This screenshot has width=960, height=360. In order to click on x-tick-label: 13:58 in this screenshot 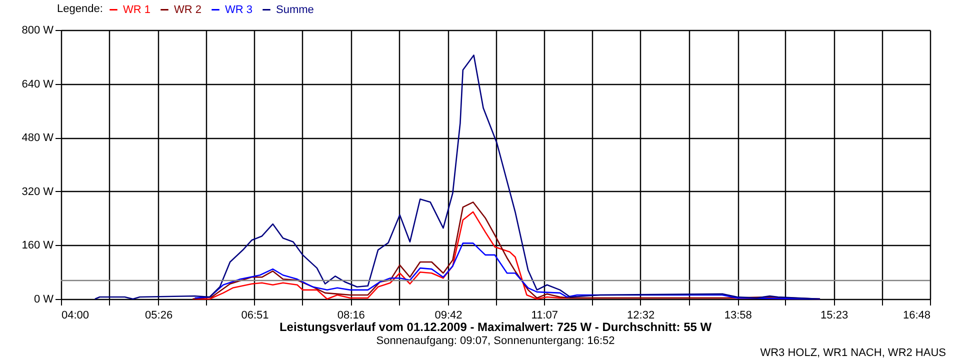, I will do `click(738, 316)`.